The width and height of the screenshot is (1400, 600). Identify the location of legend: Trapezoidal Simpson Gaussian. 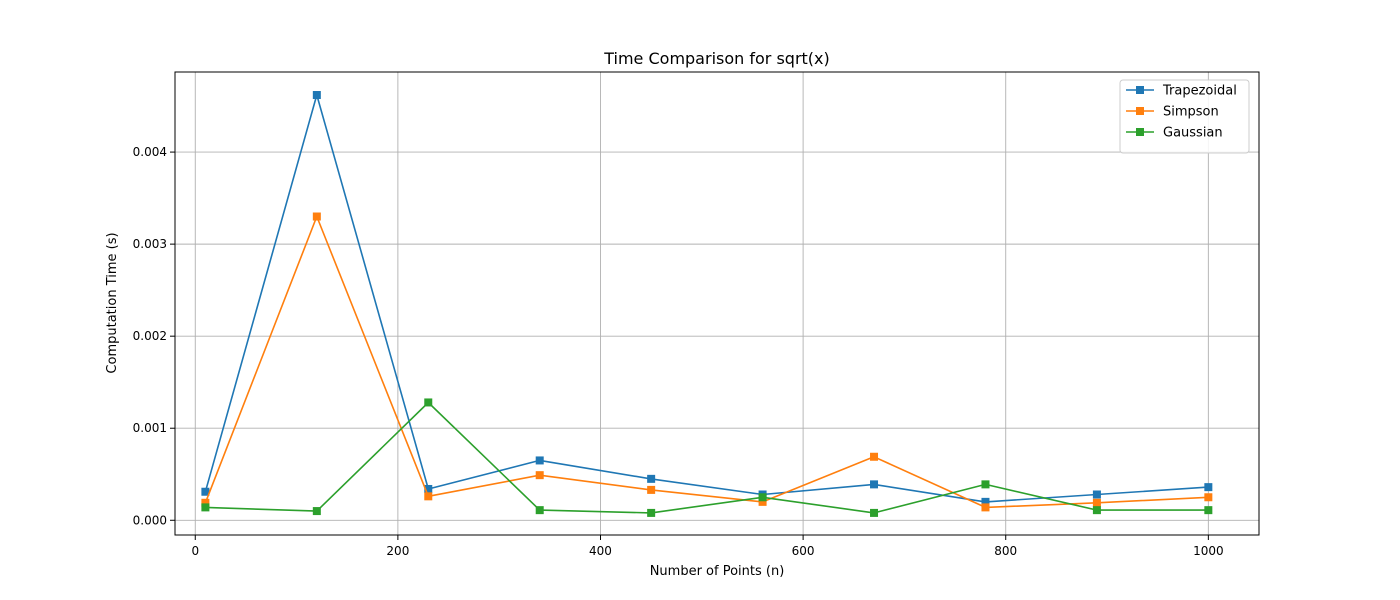
(1184, 116).